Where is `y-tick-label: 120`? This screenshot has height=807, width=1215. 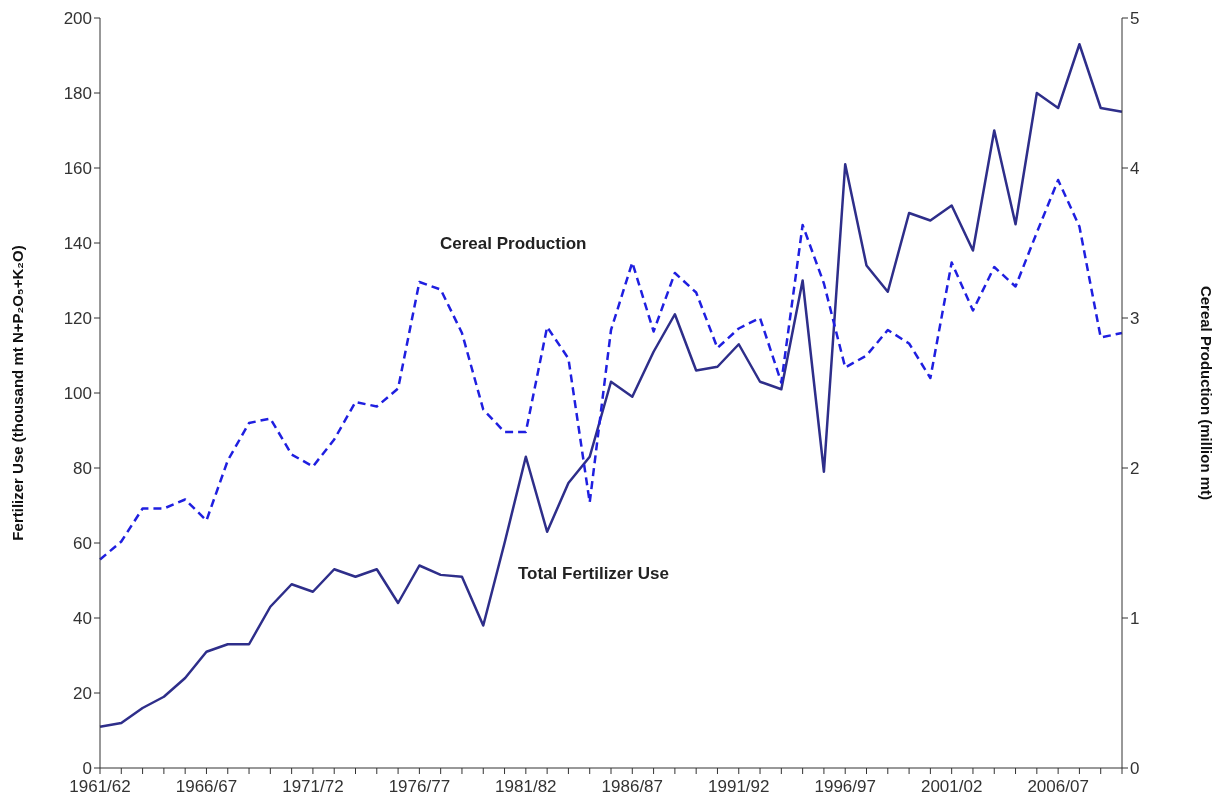
y-tick-label: 120 is located at coordinates (77, 319).